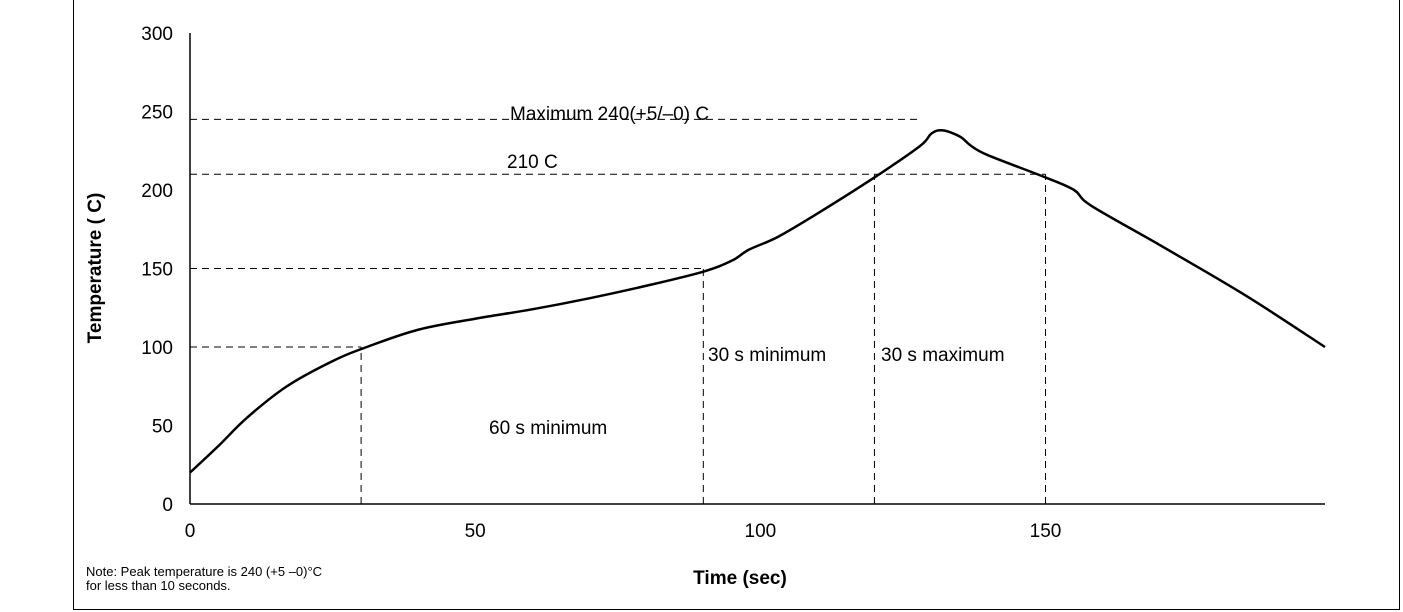  What do you see at coordinates (190, 531) in the screenshot?
I see `x-tick-label: 0` at bounding box center [190, 531].